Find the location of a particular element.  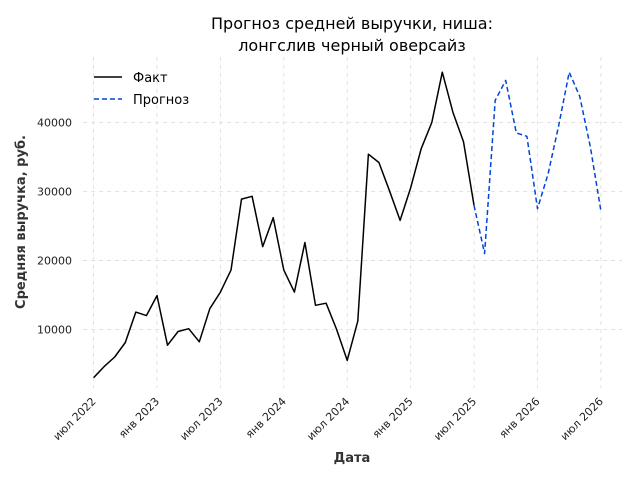

x-tick-label: июл 2026 is located at coordinates (582, 419).